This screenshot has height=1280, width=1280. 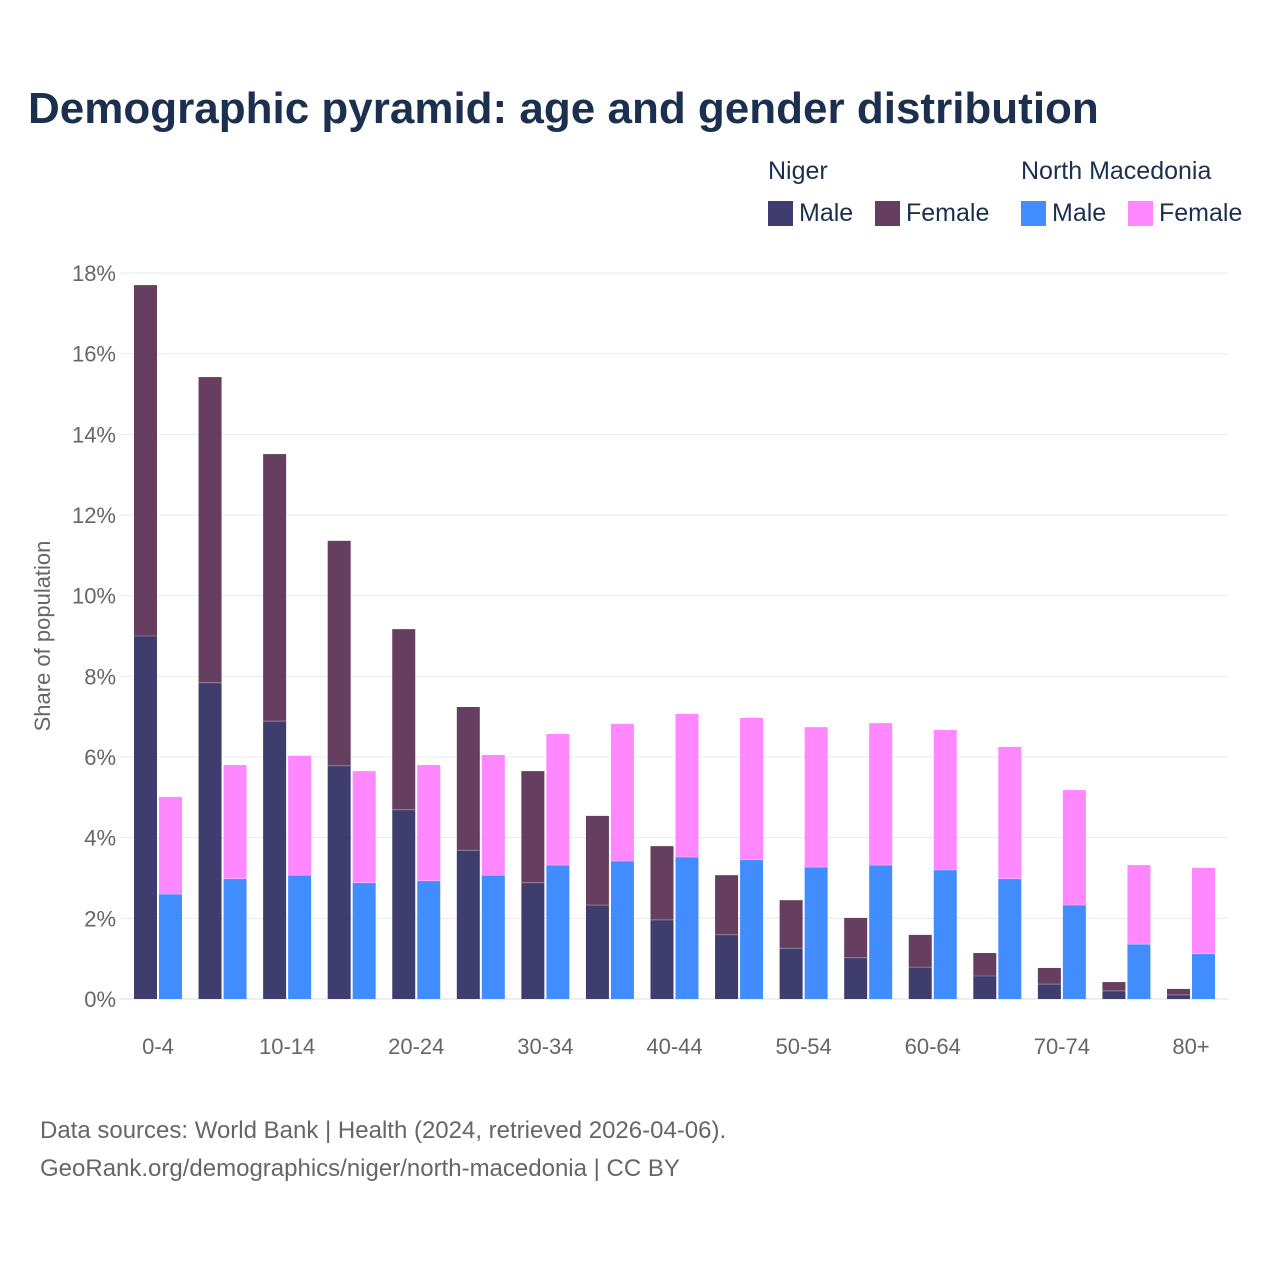 What do you see at coordinates (94, 354) in the screenshot?
I see `y-tick-label: 16%` at bounding box center [94, 354].